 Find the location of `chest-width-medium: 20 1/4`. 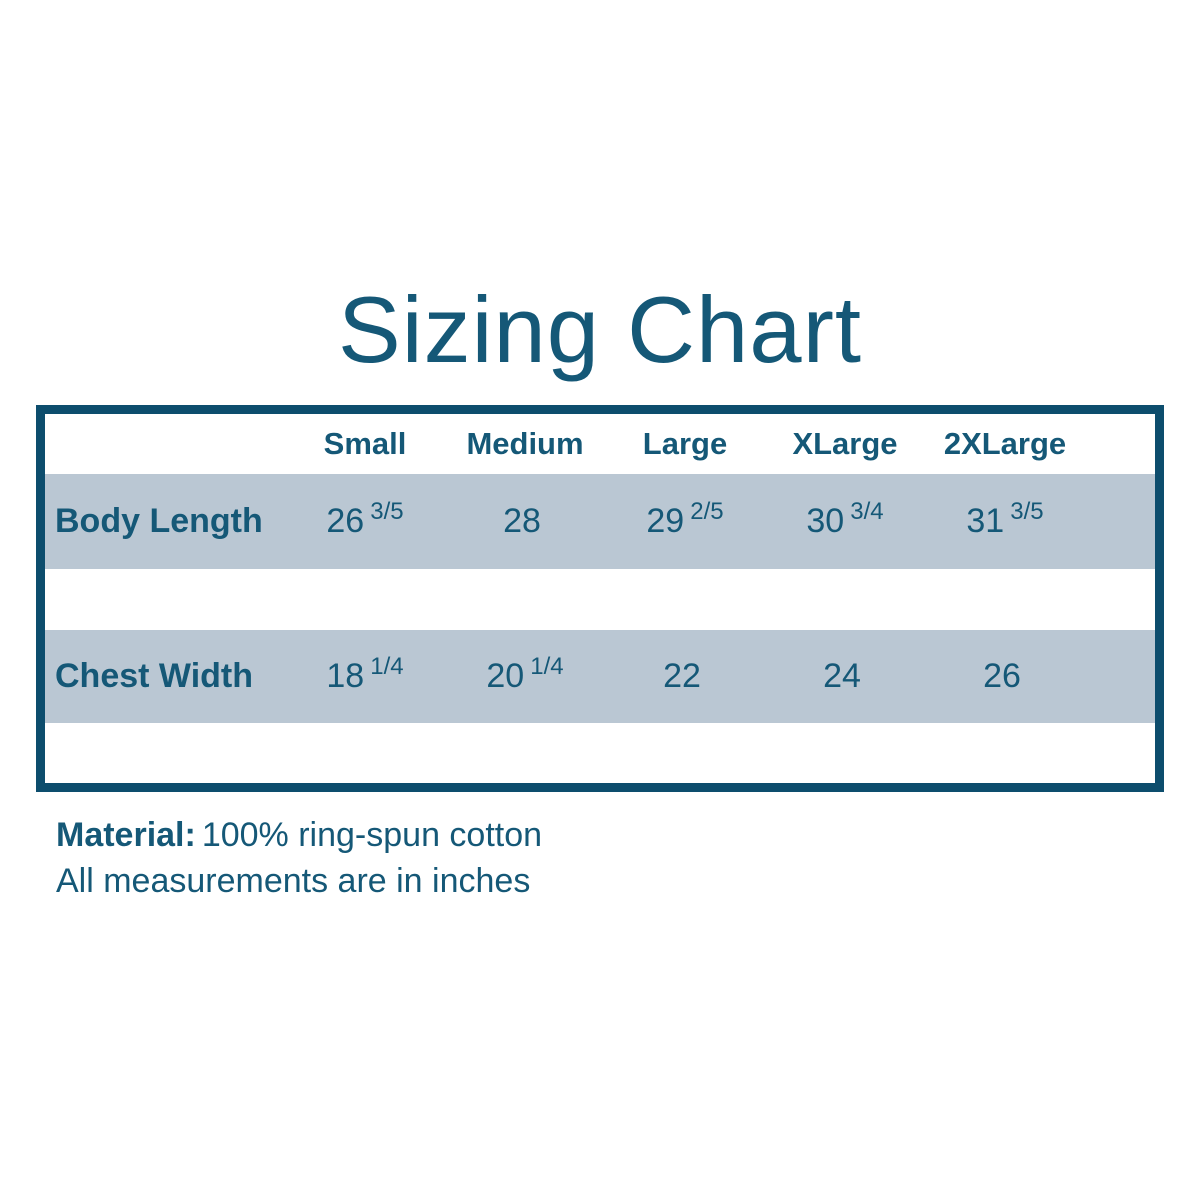

chest-width-medium: 20 1/4 is located at coordinates (525, 674).